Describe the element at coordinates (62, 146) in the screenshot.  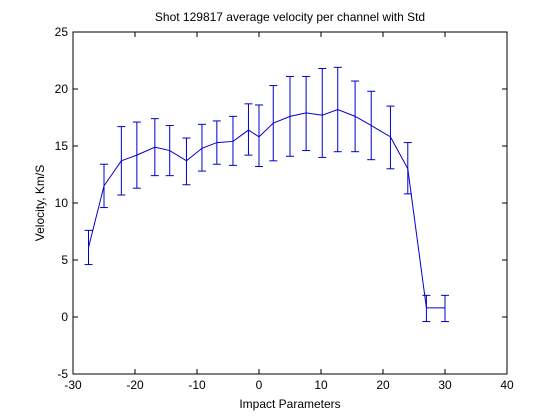
I see `y-tick-label: 15` at that location.